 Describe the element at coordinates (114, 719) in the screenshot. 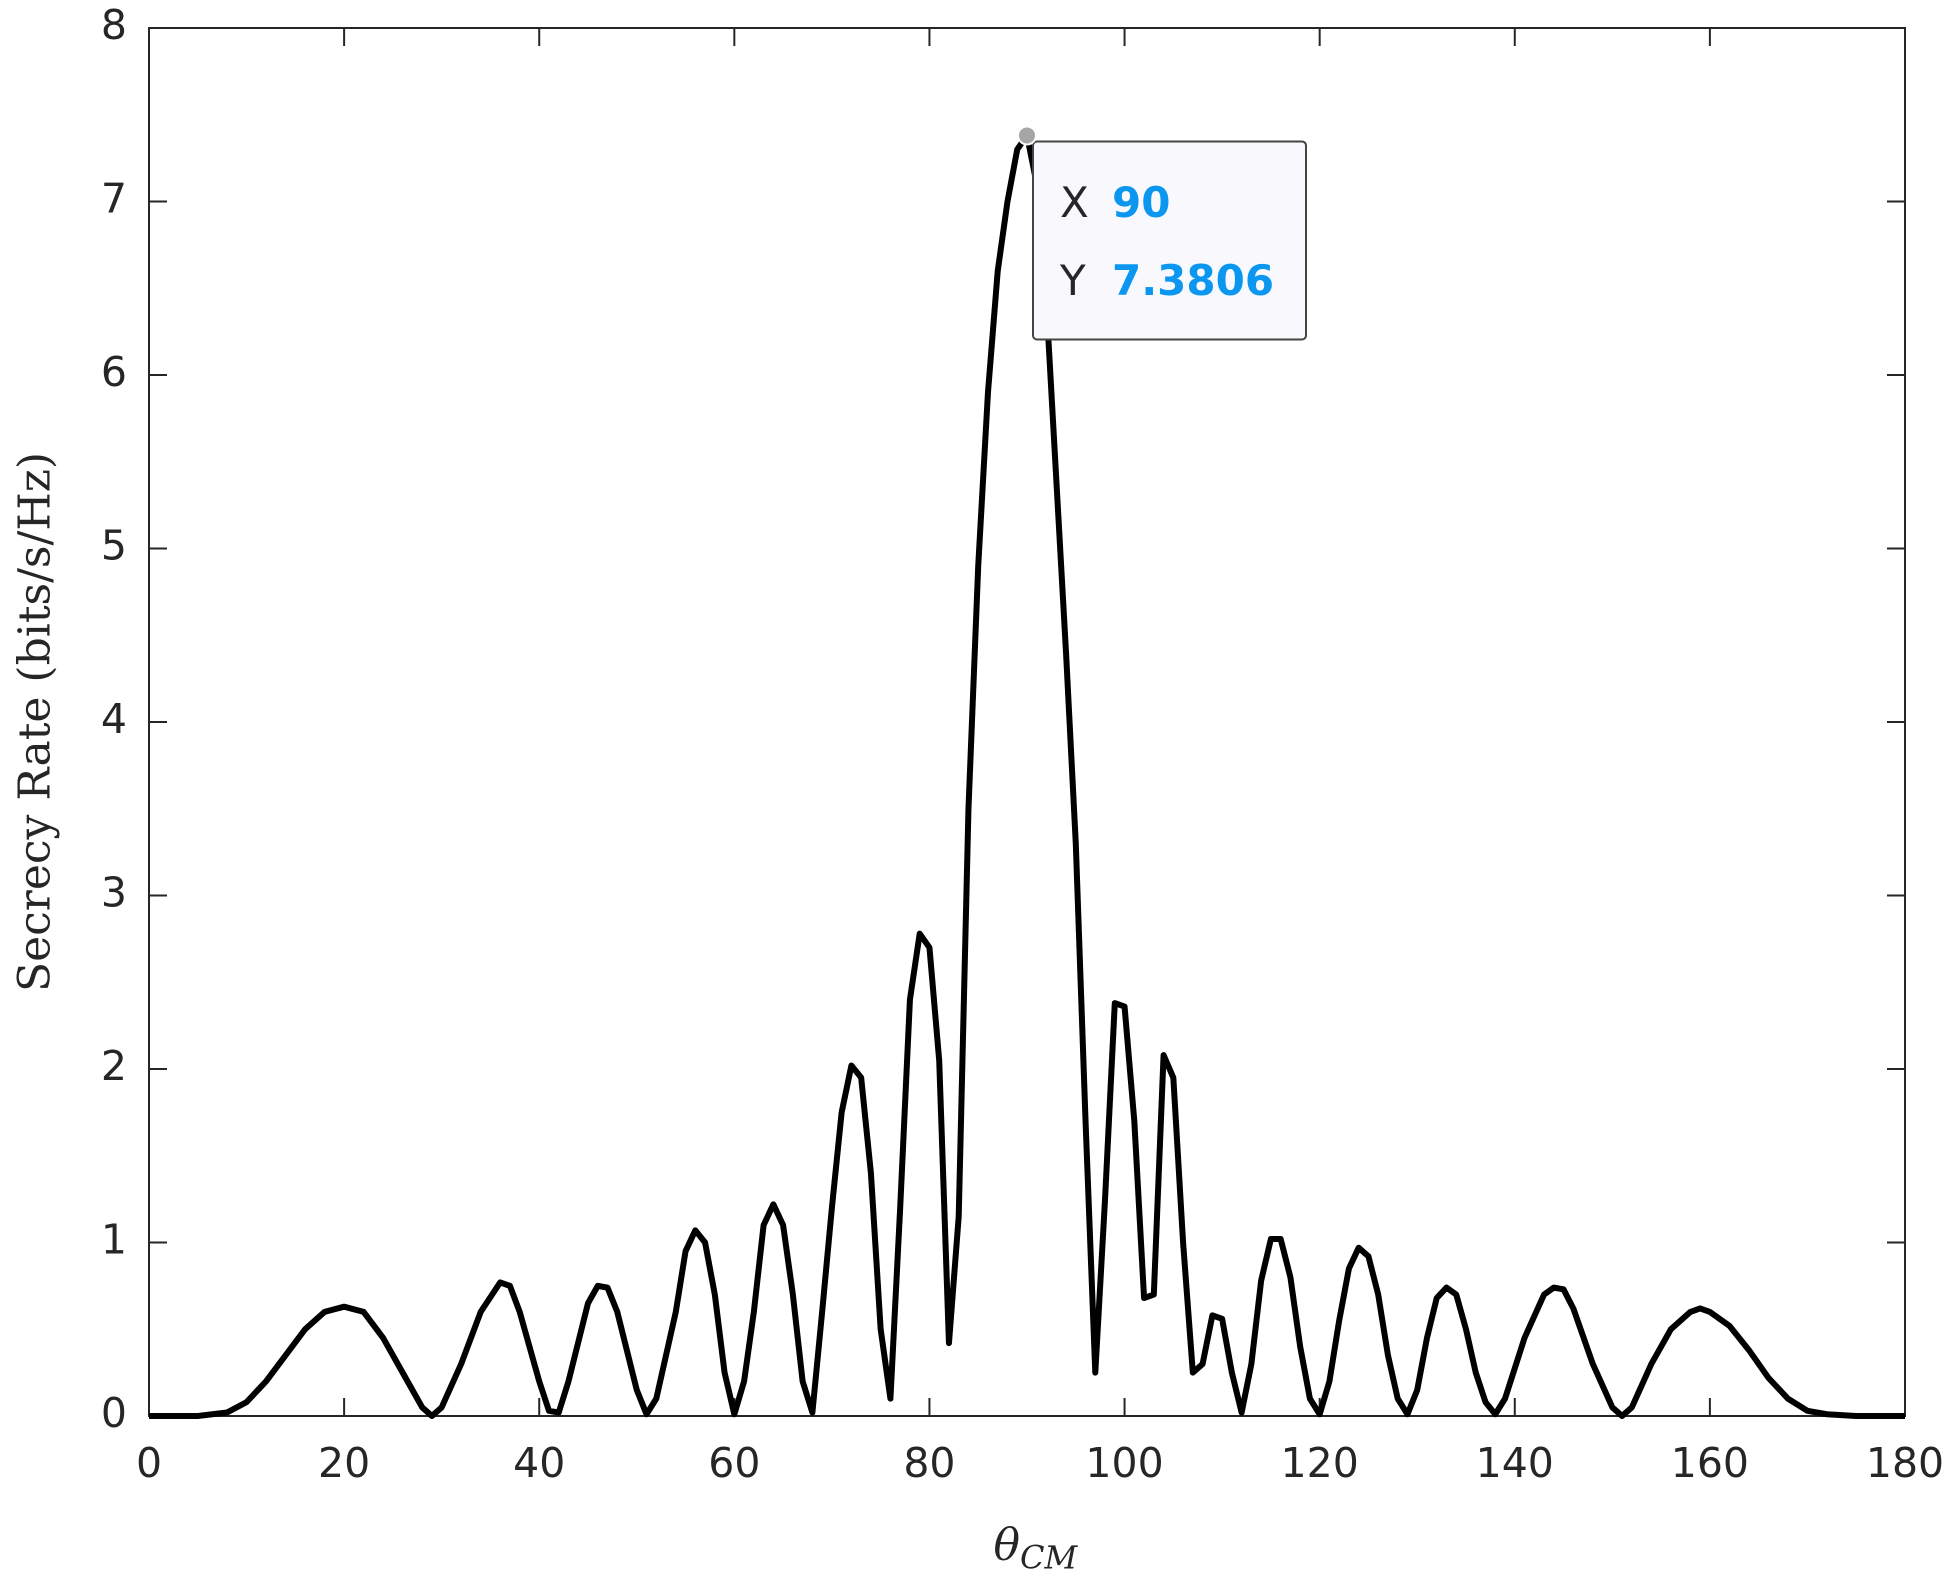

I see `y-tick-label: 4` at that location.